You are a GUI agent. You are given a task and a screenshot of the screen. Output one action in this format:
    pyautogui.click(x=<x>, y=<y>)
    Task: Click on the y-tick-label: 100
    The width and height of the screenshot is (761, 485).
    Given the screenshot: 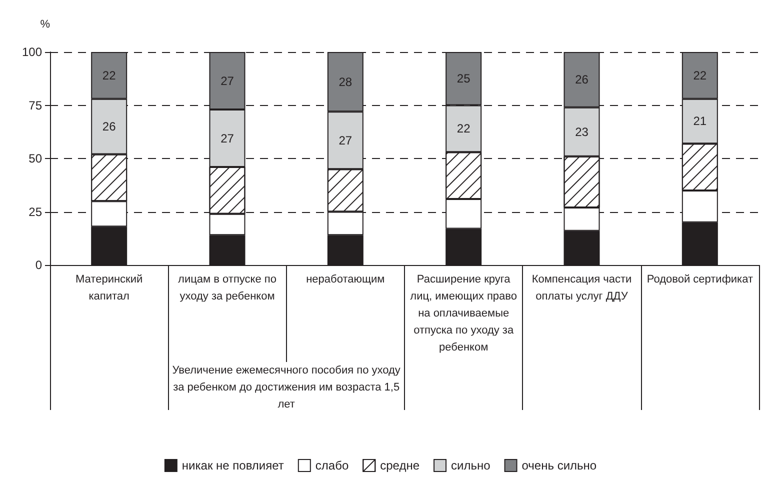 What is the action you would take?
    pyautogui.click(x=32, y=52)
    